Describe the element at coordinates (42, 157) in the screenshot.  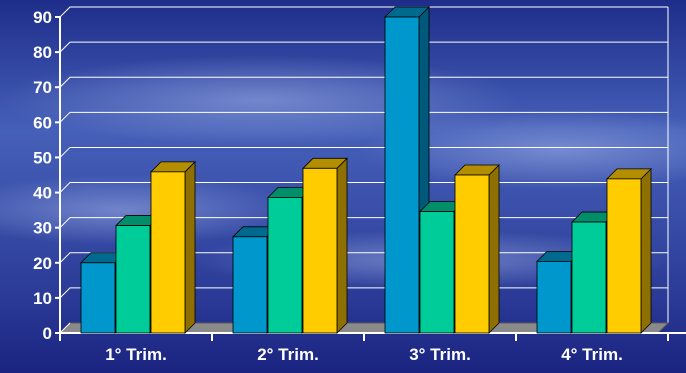
I see `y-tick-label: 50` at that location.